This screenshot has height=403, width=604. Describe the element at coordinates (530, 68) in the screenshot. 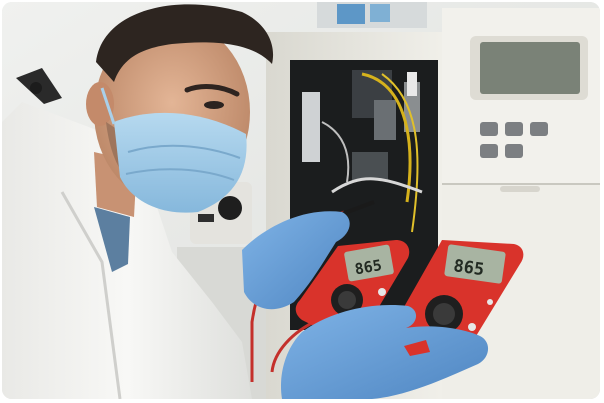

I see `analyzer-display` at that location.